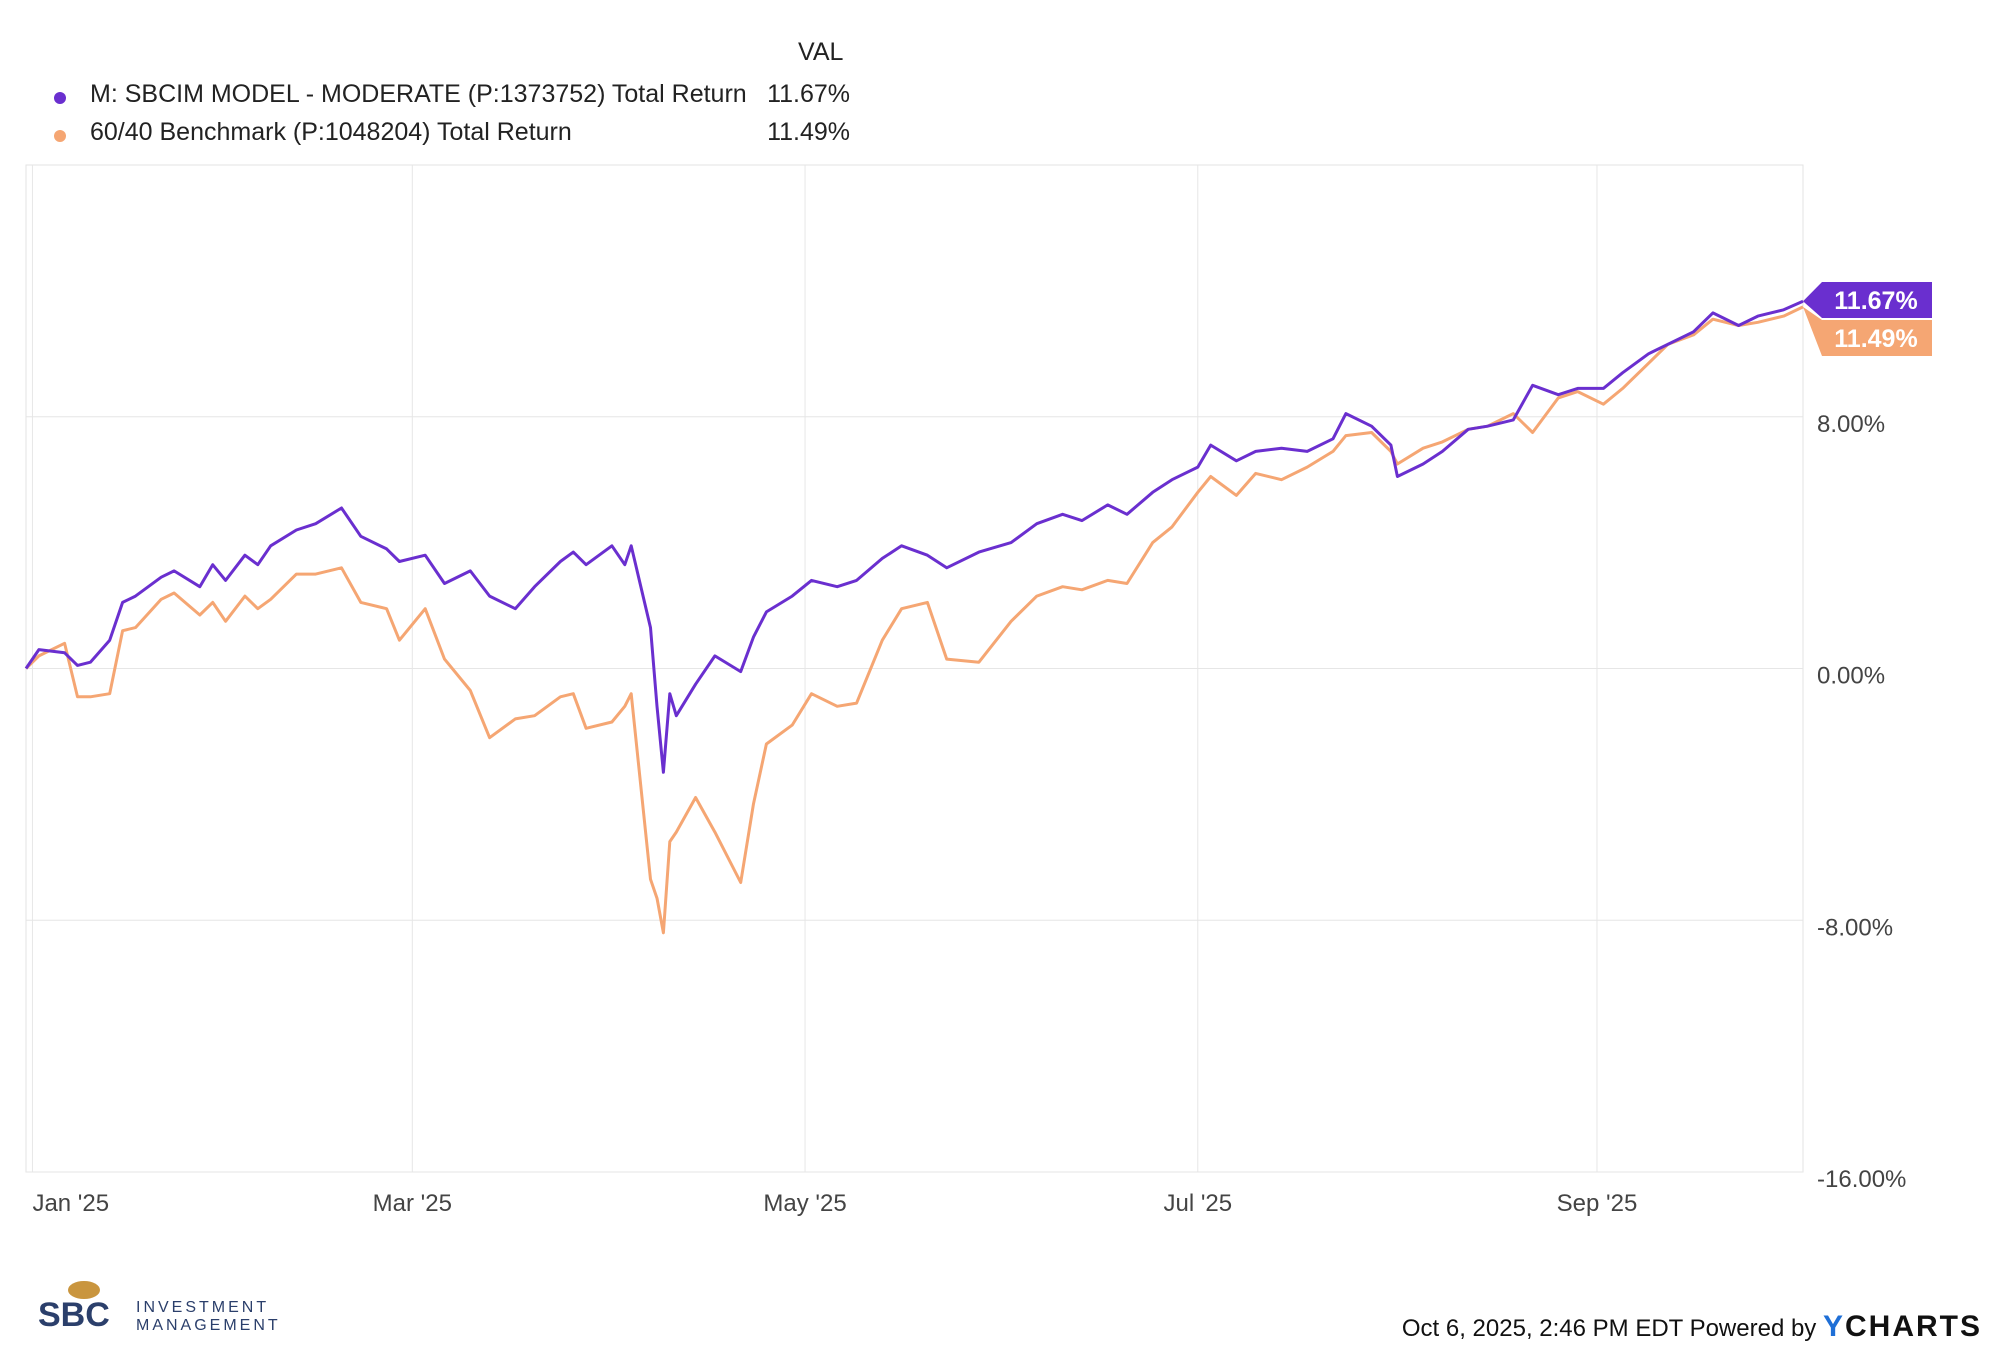  What do you see at coordinates (1753, 1328) in the screenshot?
I see `footer-powered-by: Powered by` at bounding box center [1753, 1328].